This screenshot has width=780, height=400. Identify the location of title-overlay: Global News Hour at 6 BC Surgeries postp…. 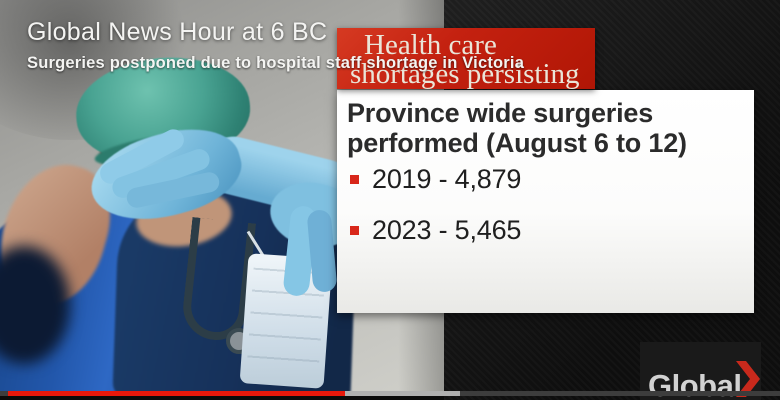
(275, 45).